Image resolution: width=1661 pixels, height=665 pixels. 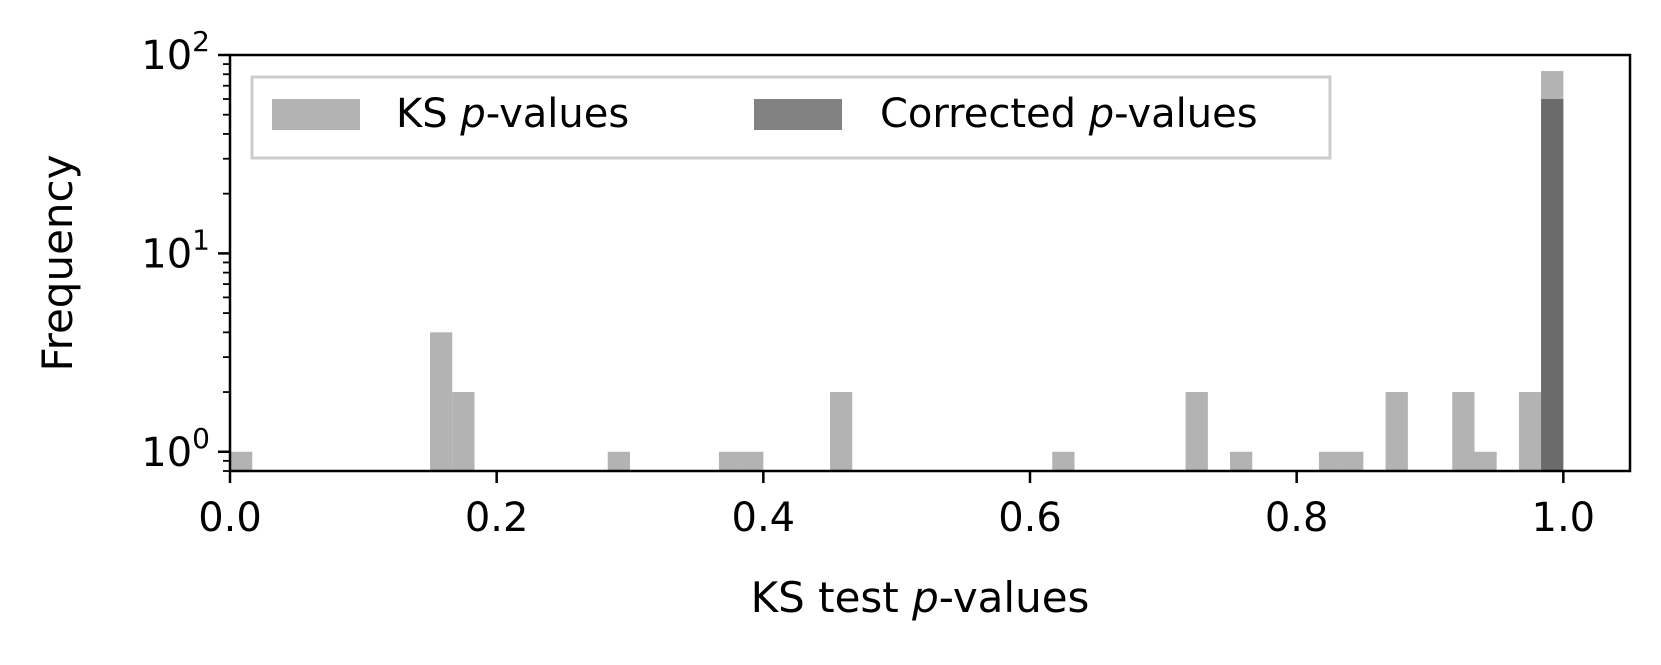 I want to click on x-tick-label: 0.8, so click(x=1297, y=518).